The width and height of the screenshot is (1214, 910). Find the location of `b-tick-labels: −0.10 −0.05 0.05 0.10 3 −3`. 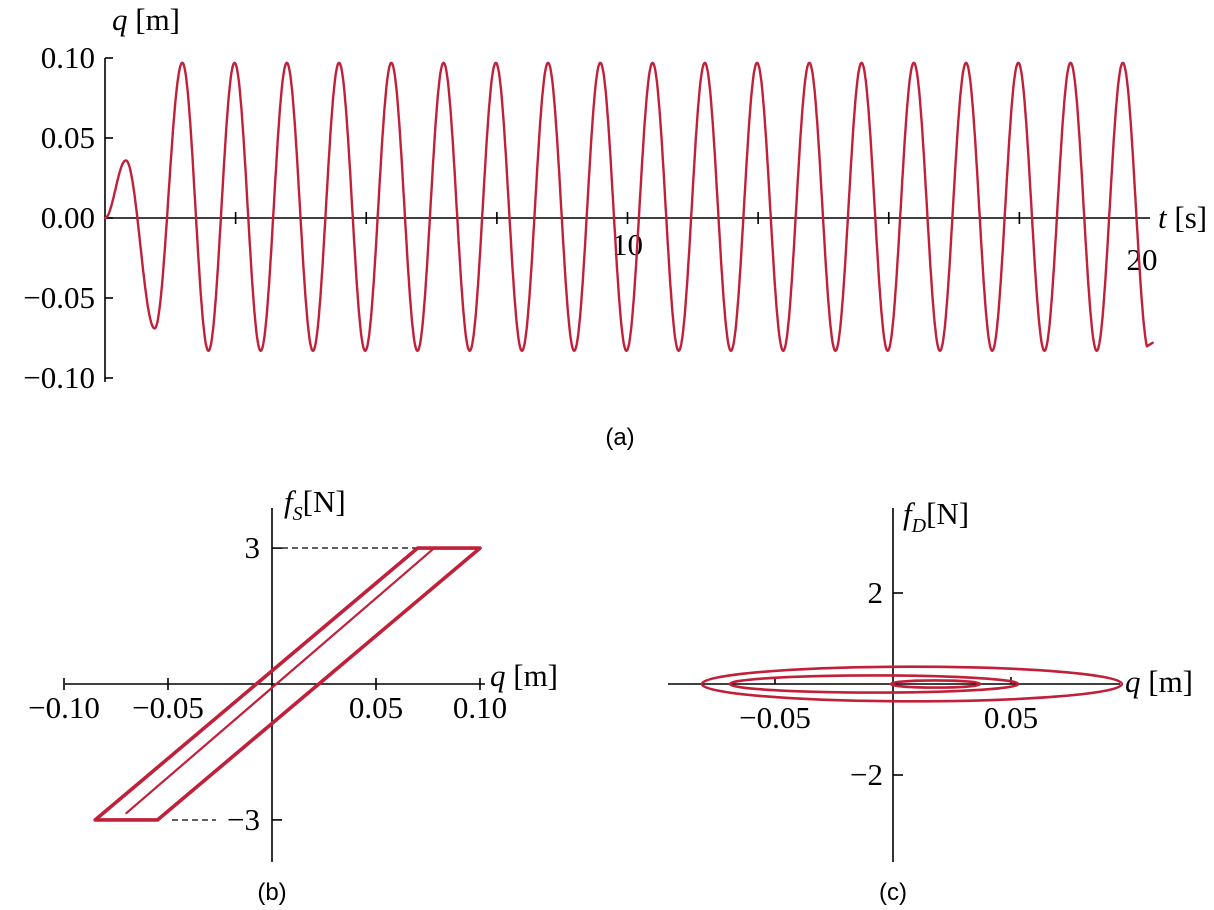

b-tick-labels: −0.10 −0.05 0.05 0.10 3 −3 is located at coordinates (267, 683).